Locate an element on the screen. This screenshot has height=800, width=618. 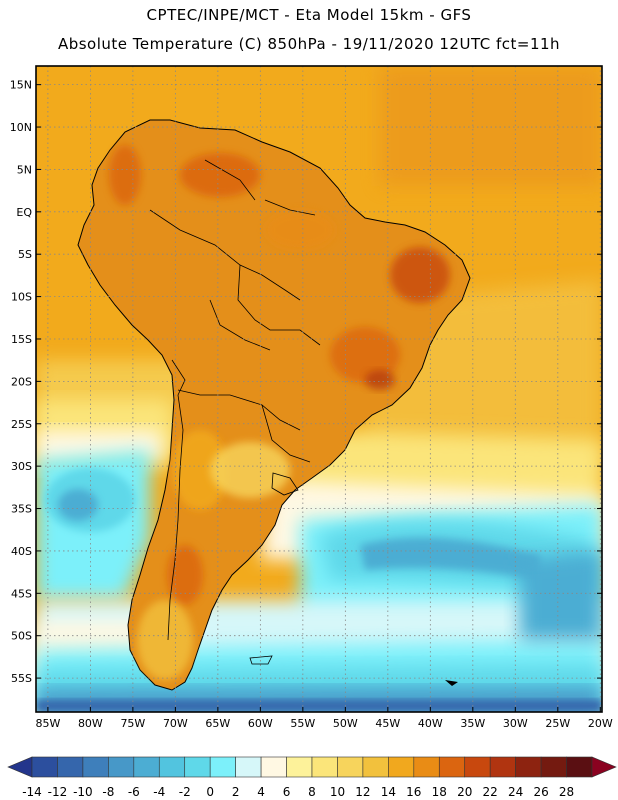
colorbar-tick: 8 is located at coordinates (312, 792).